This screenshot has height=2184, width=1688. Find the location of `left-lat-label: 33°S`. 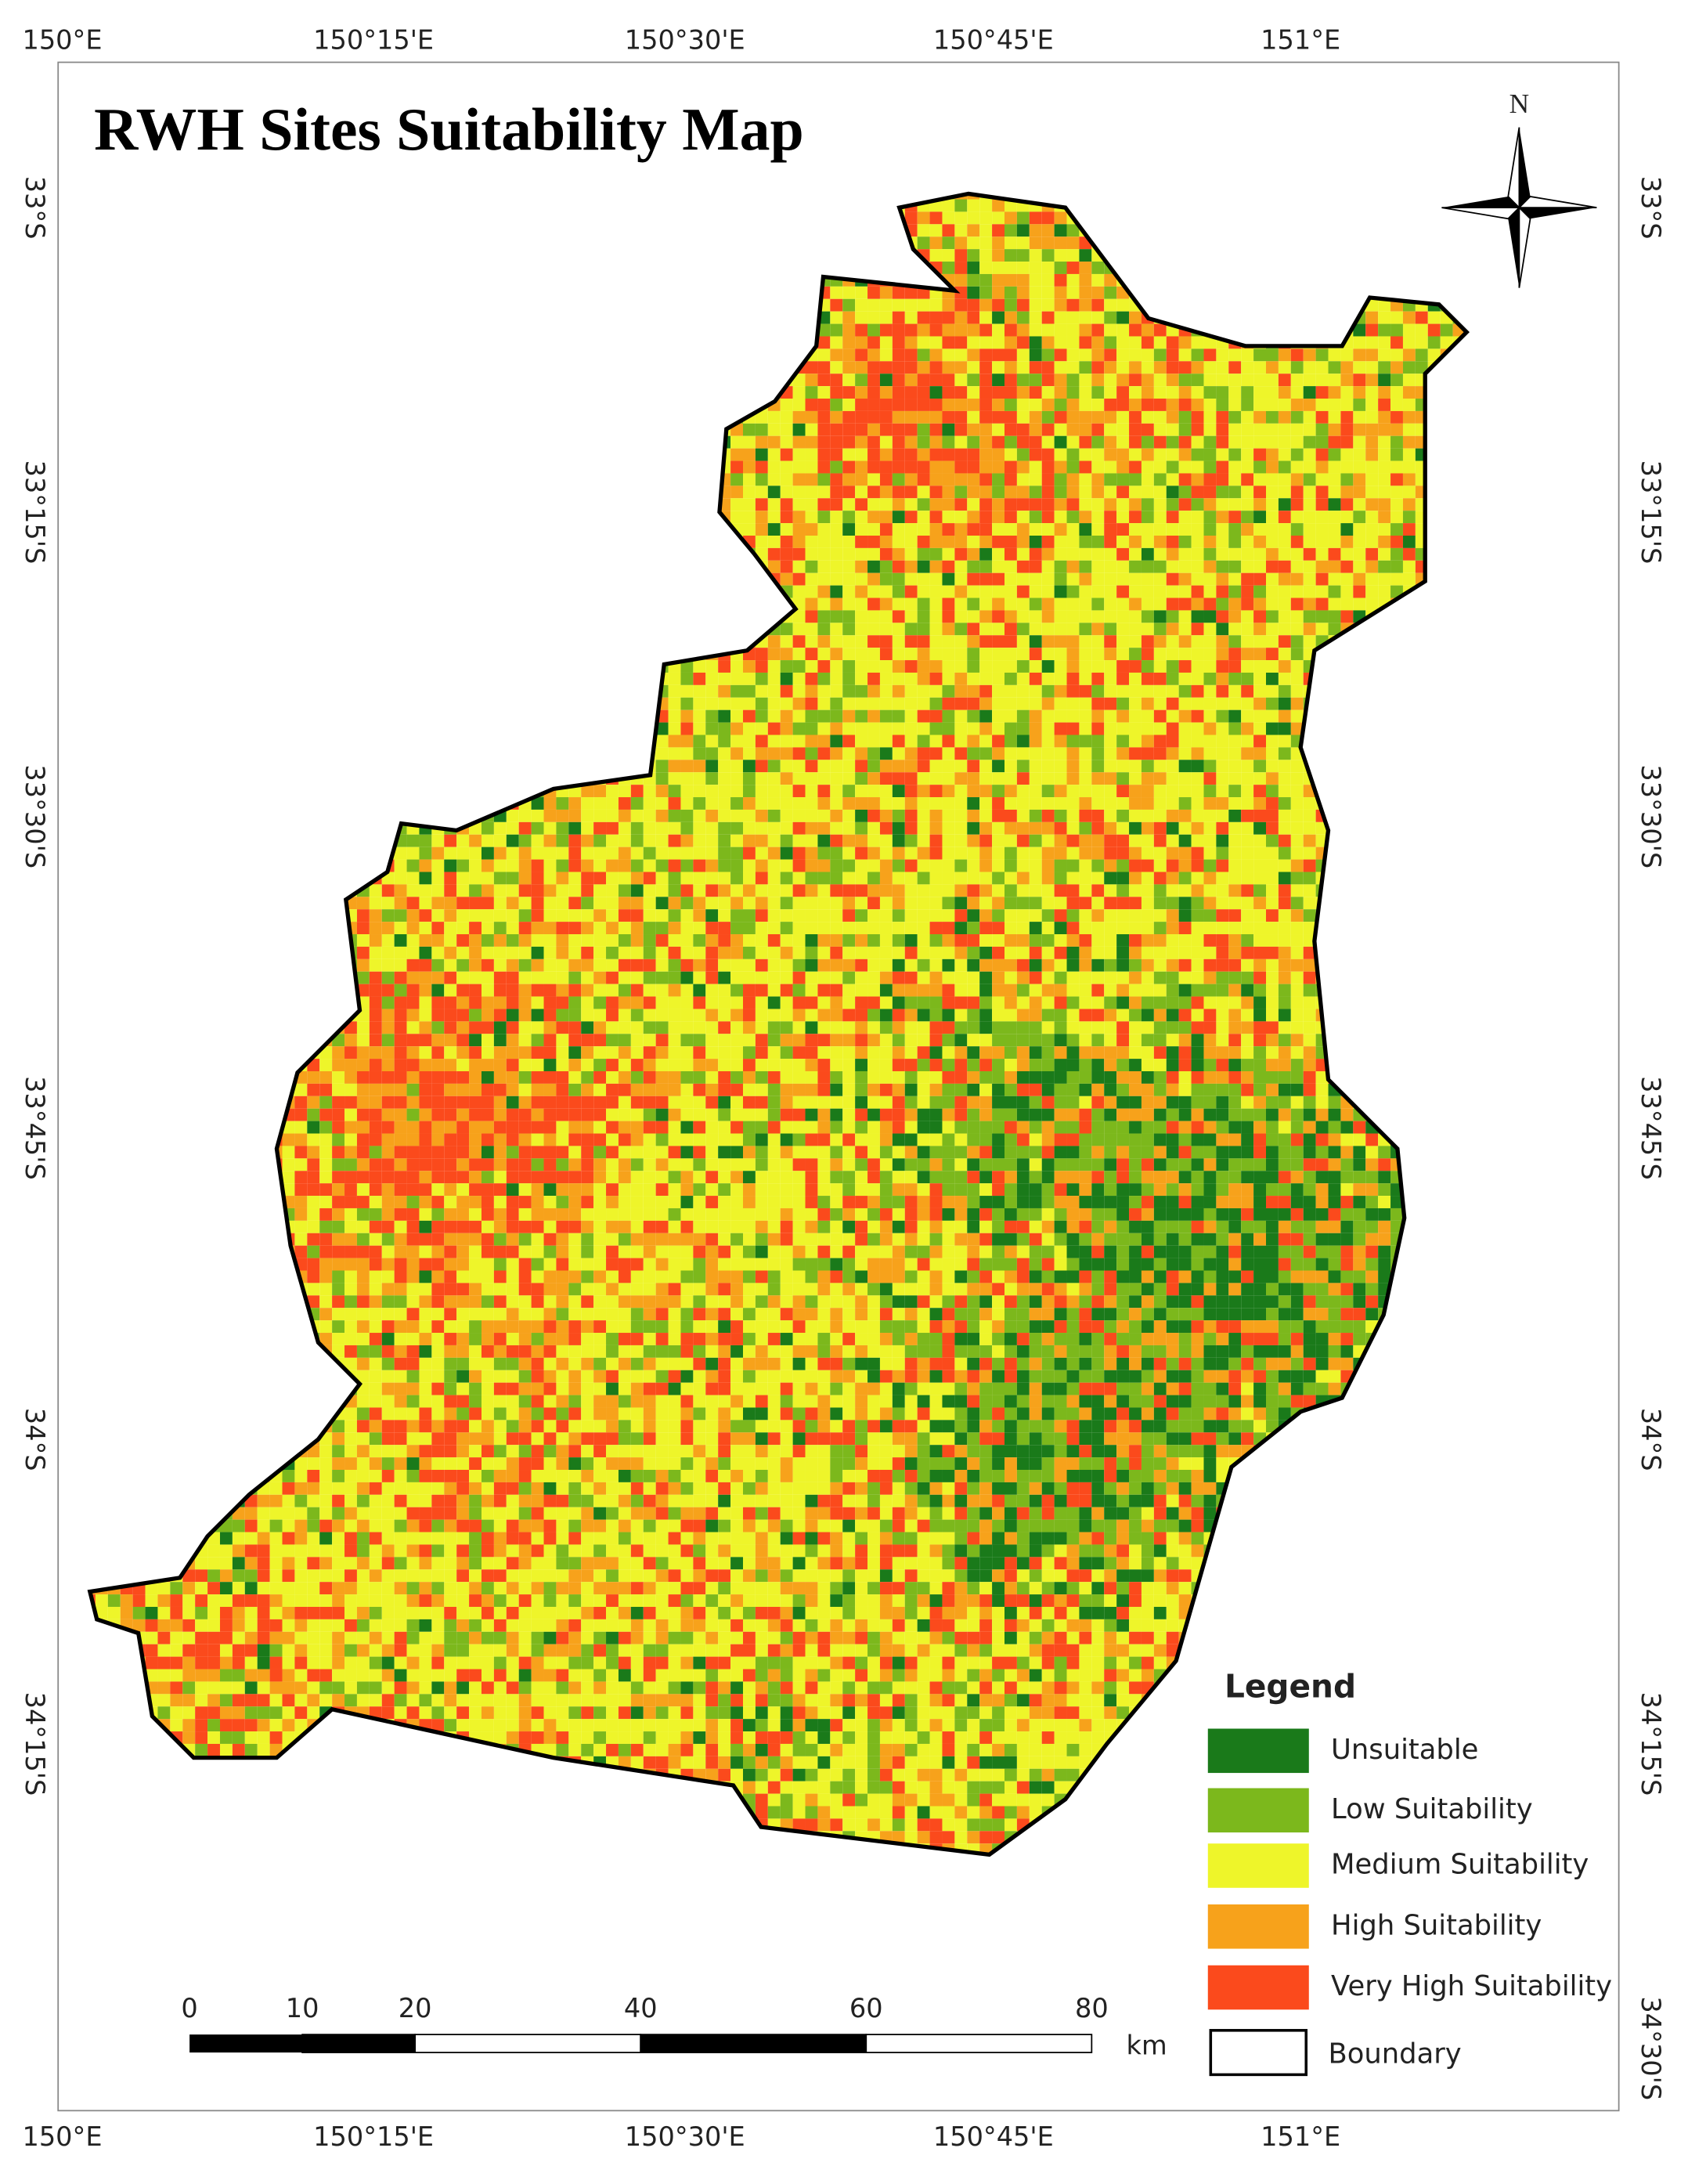

left-lat-label: 33°S is located at coordinates (35, 208).